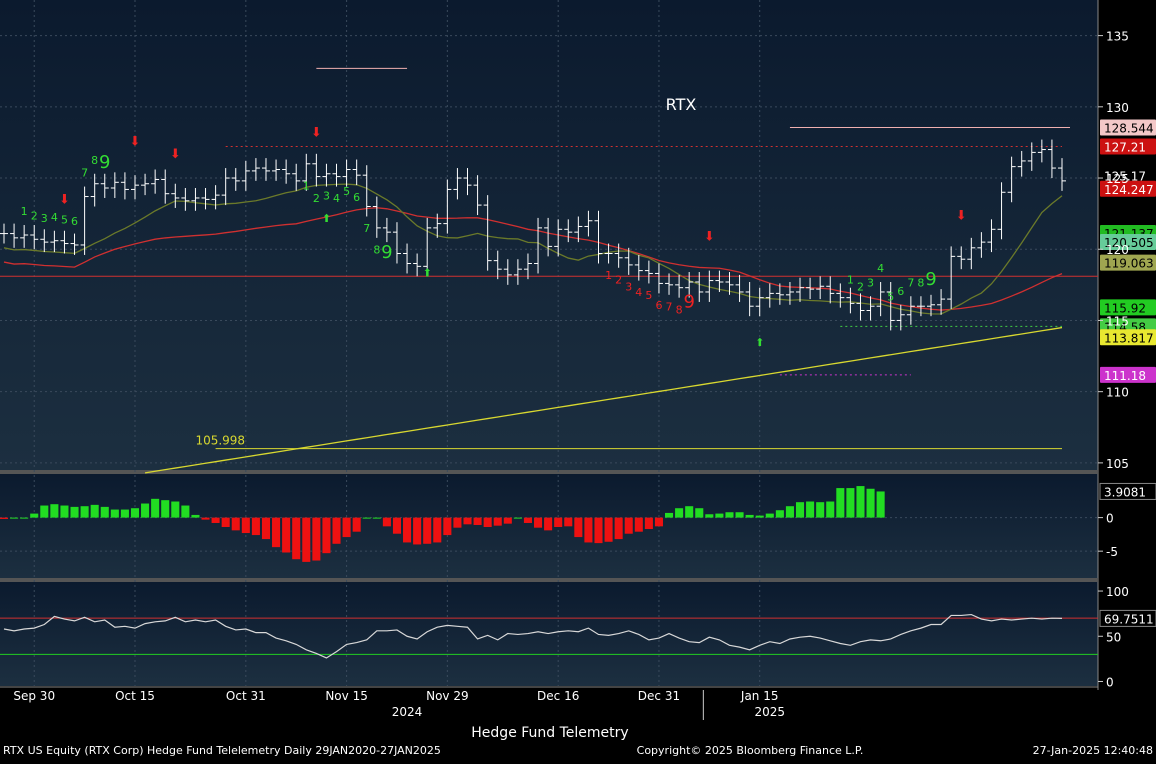  I want to click on x-tick-label: Jan 15, so click(759, 696).